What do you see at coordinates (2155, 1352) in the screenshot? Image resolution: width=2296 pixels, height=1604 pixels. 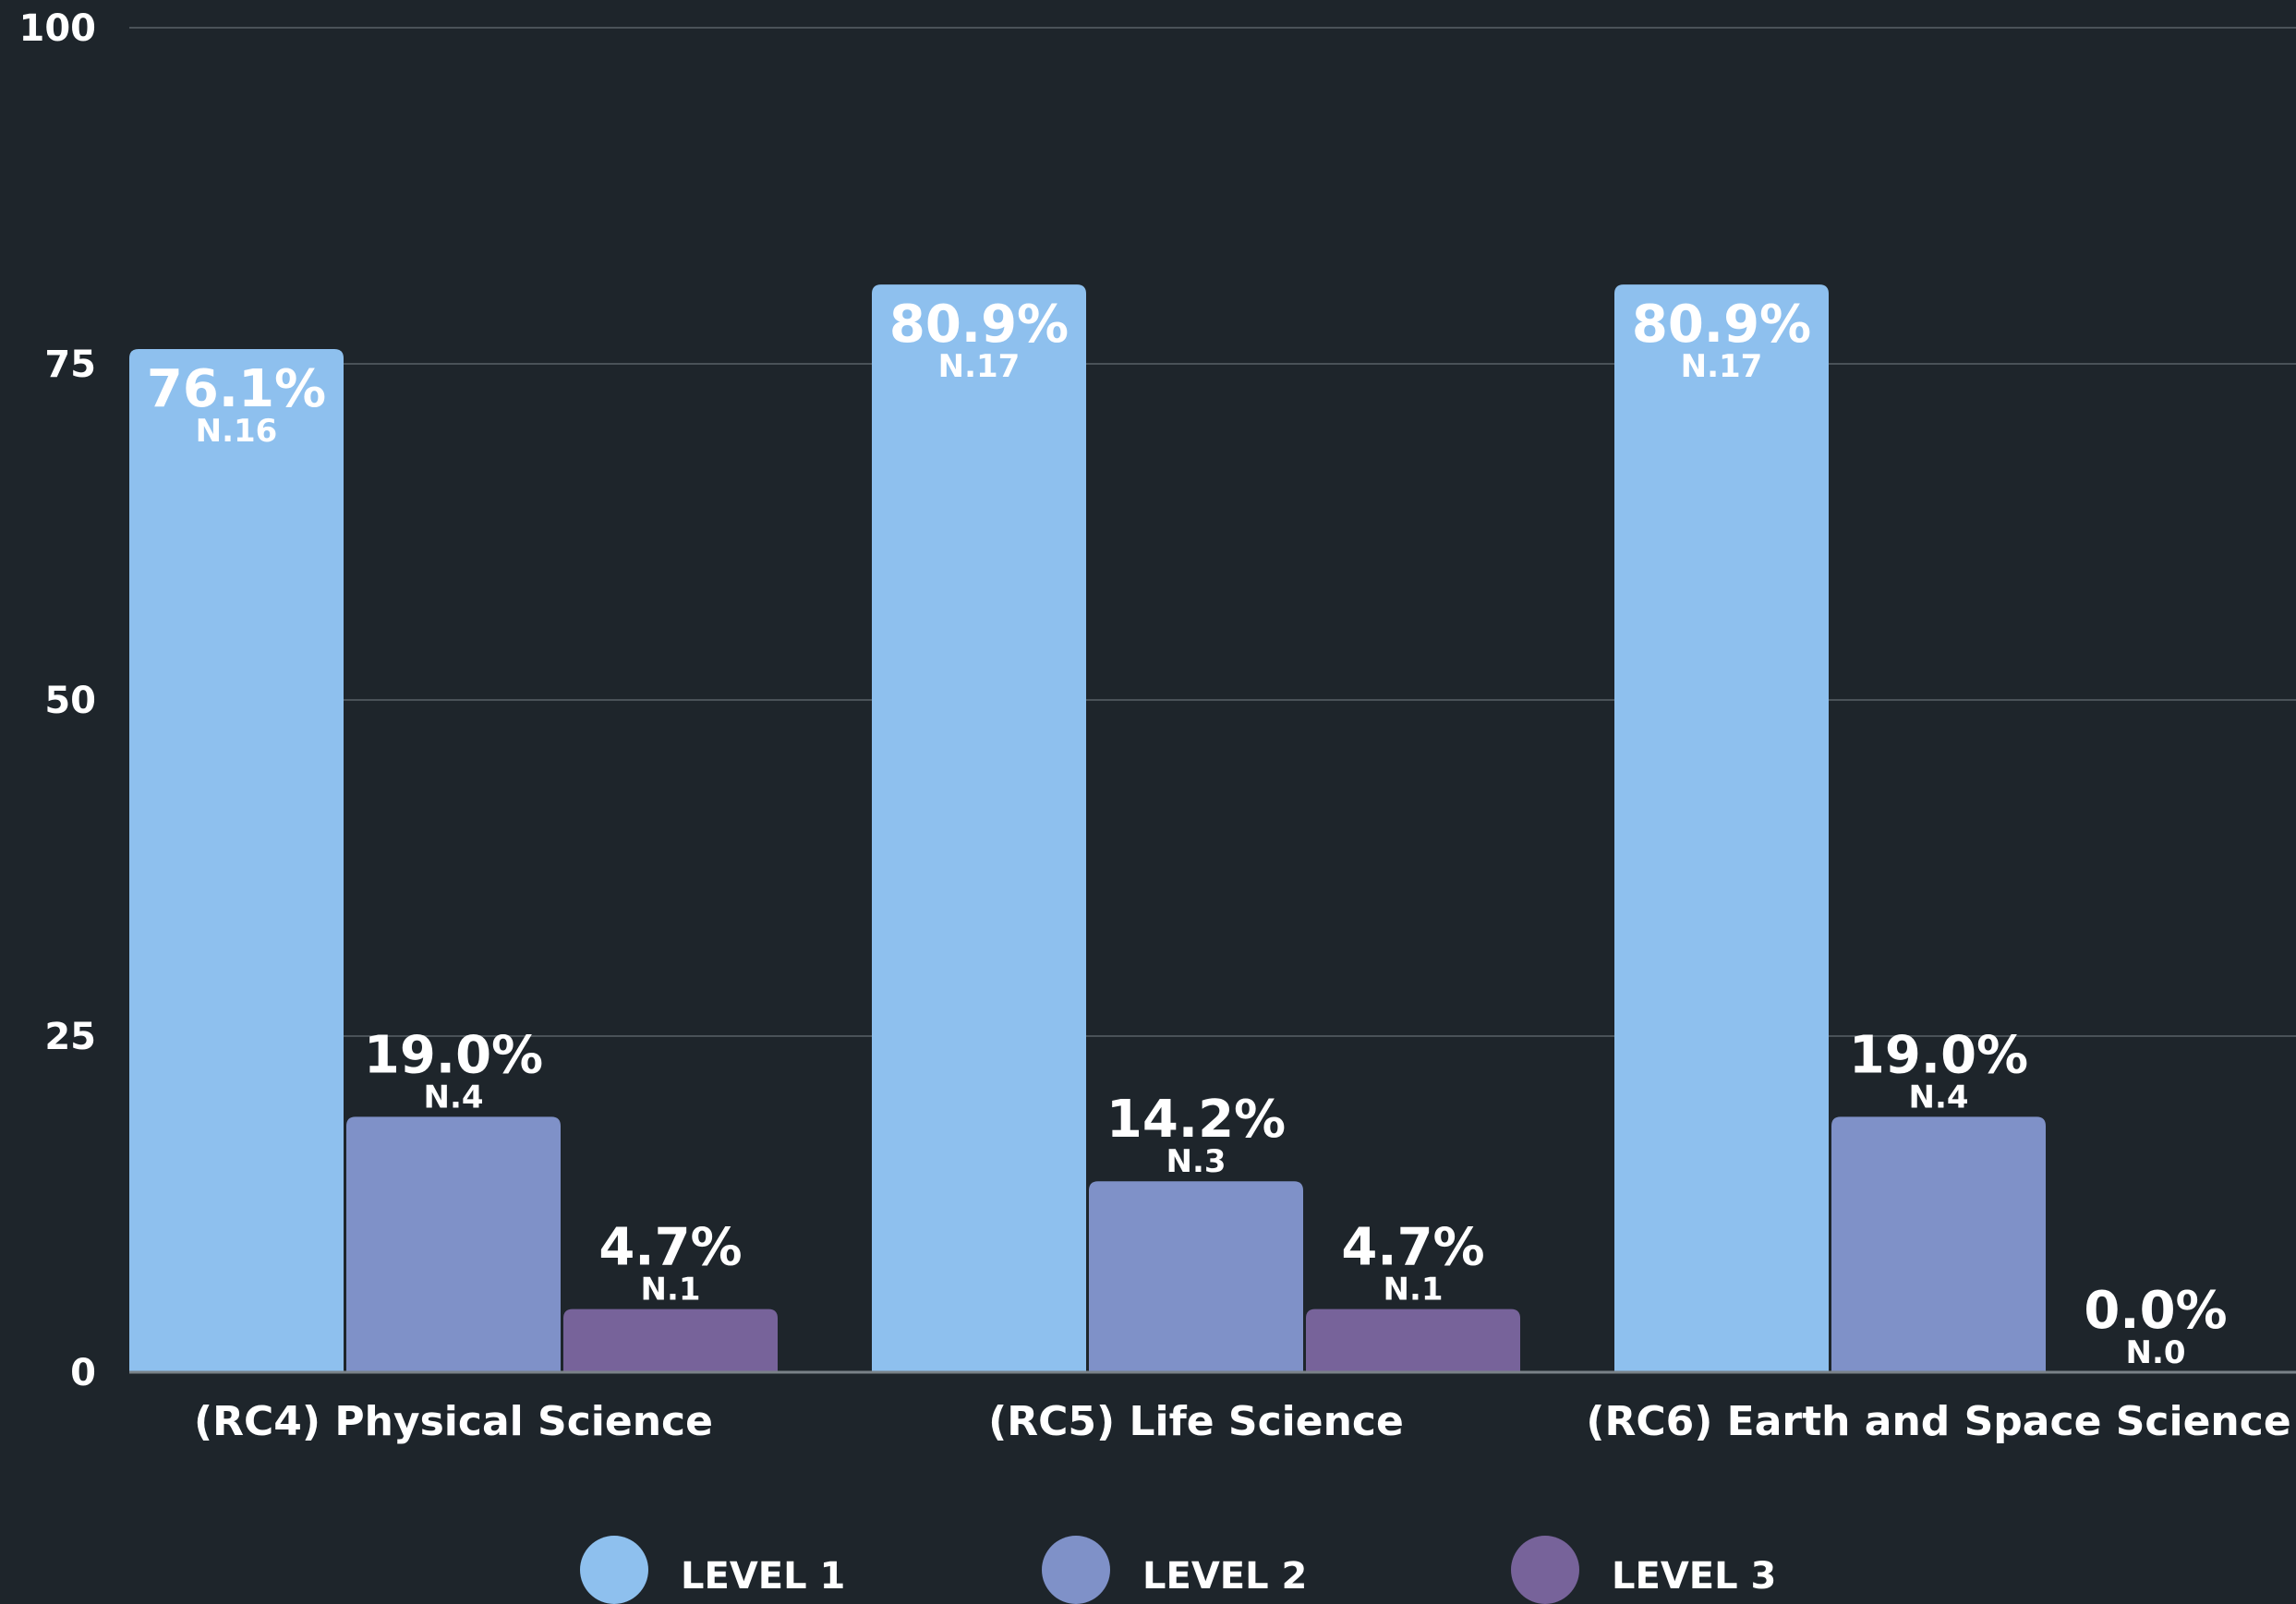 I see `bar-count-label: N.0` at bounding box center [2155, 1352].